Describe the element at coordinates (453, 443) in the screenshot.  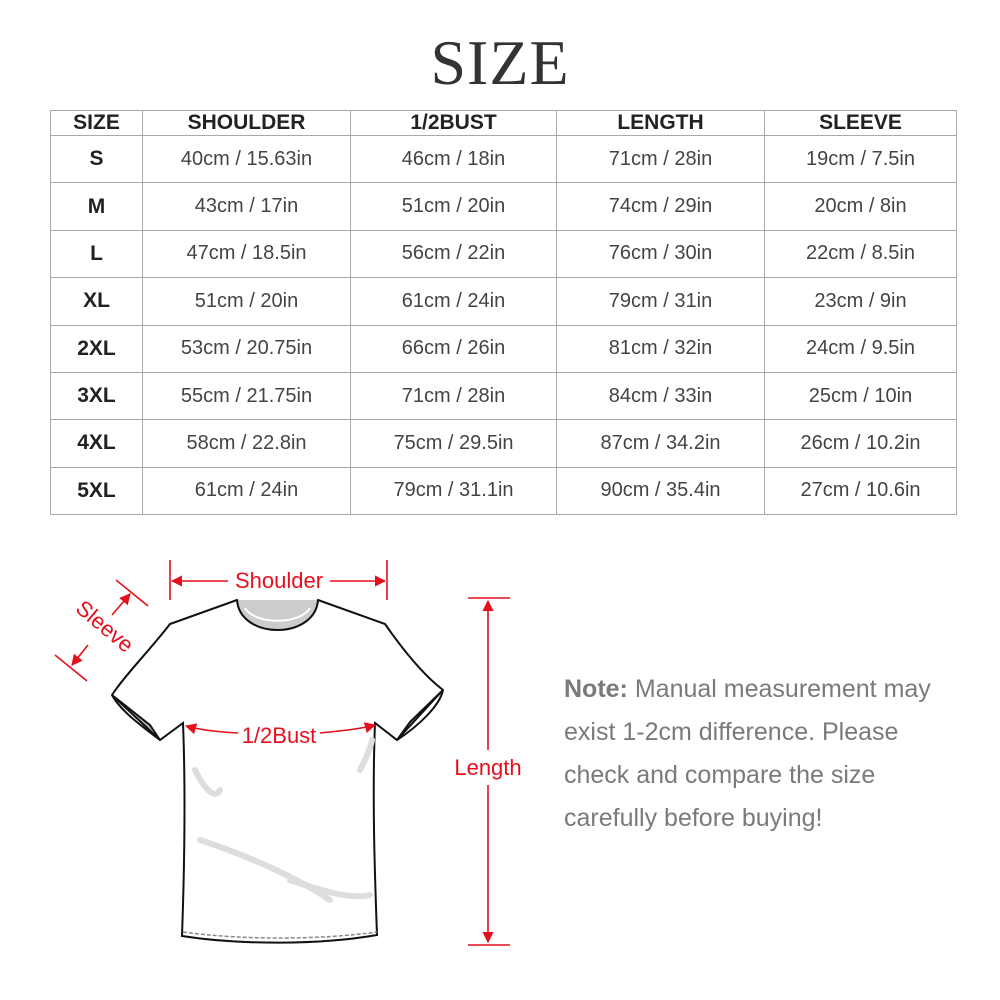
I see `measurement-cell: 75cm / 29.5in` at that location.